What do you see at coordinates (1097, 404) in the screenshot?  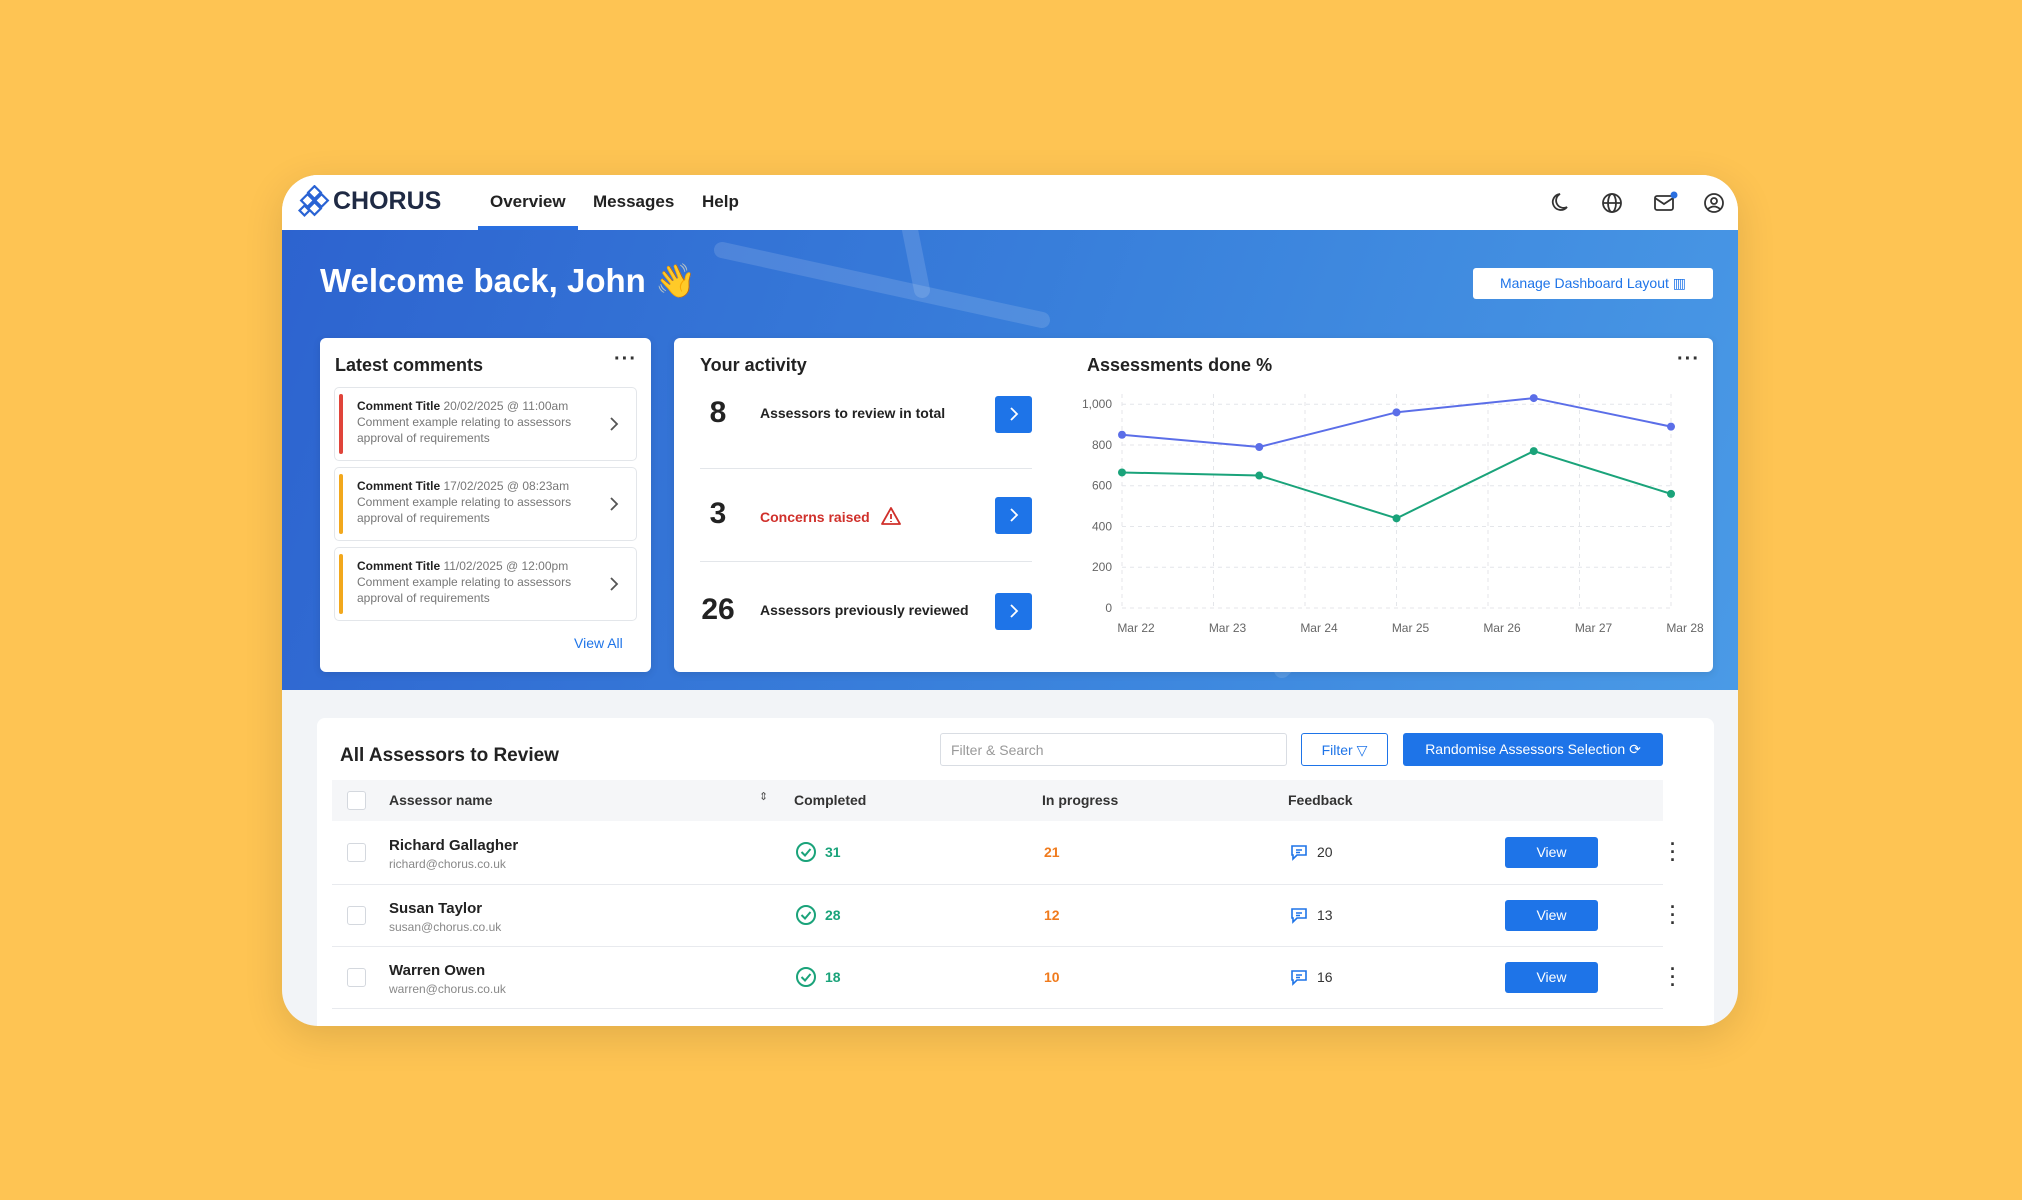 I see `y-tick-label: 1,000` at bounding box center [1097, 404].